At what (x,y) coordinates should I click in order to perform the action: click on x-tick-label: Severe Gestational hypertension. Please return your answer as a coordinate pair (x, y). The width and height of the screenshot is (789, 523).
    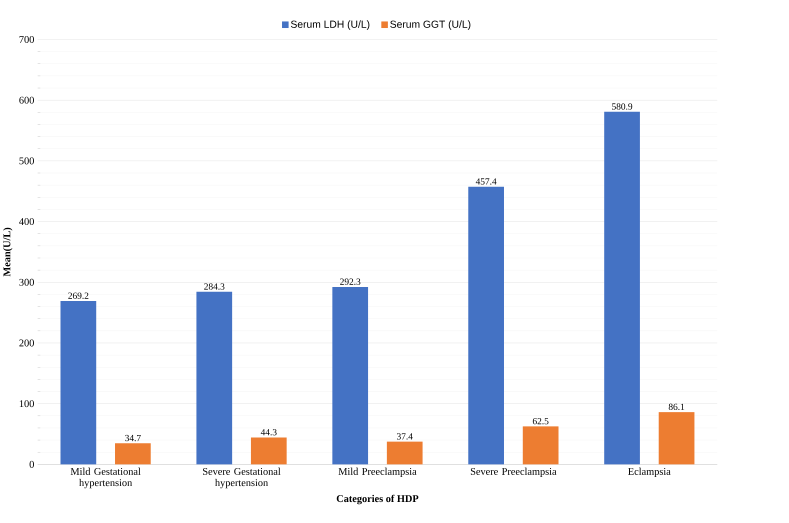
    Looking at the image, I should click on (242, 478).